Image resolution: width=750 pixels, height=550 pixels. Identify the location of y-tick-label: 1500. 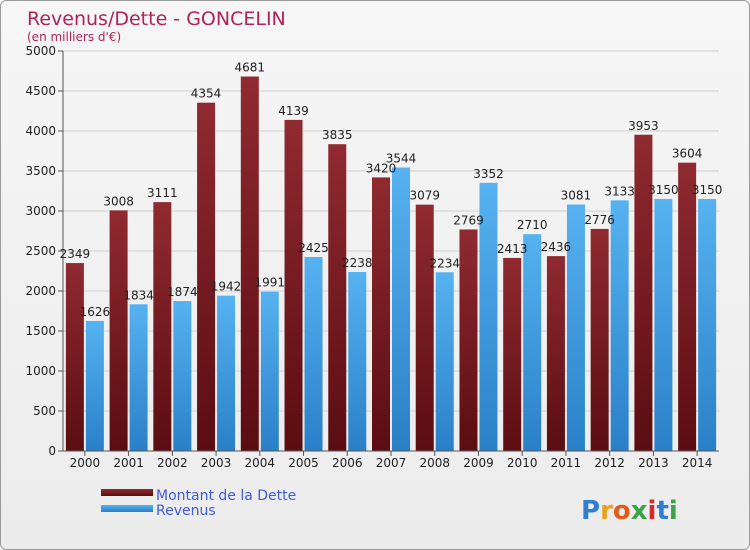
(40, 331).